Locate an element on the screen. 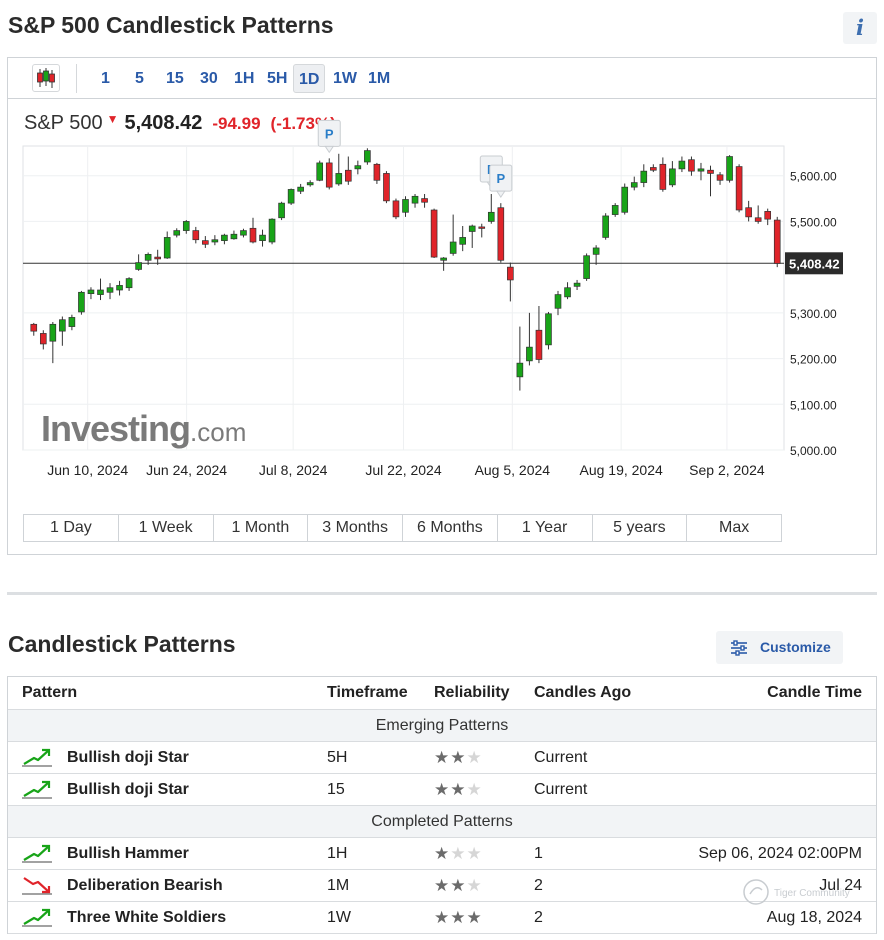  range-1-week: 1 Week is located at coordinates (166, 528).